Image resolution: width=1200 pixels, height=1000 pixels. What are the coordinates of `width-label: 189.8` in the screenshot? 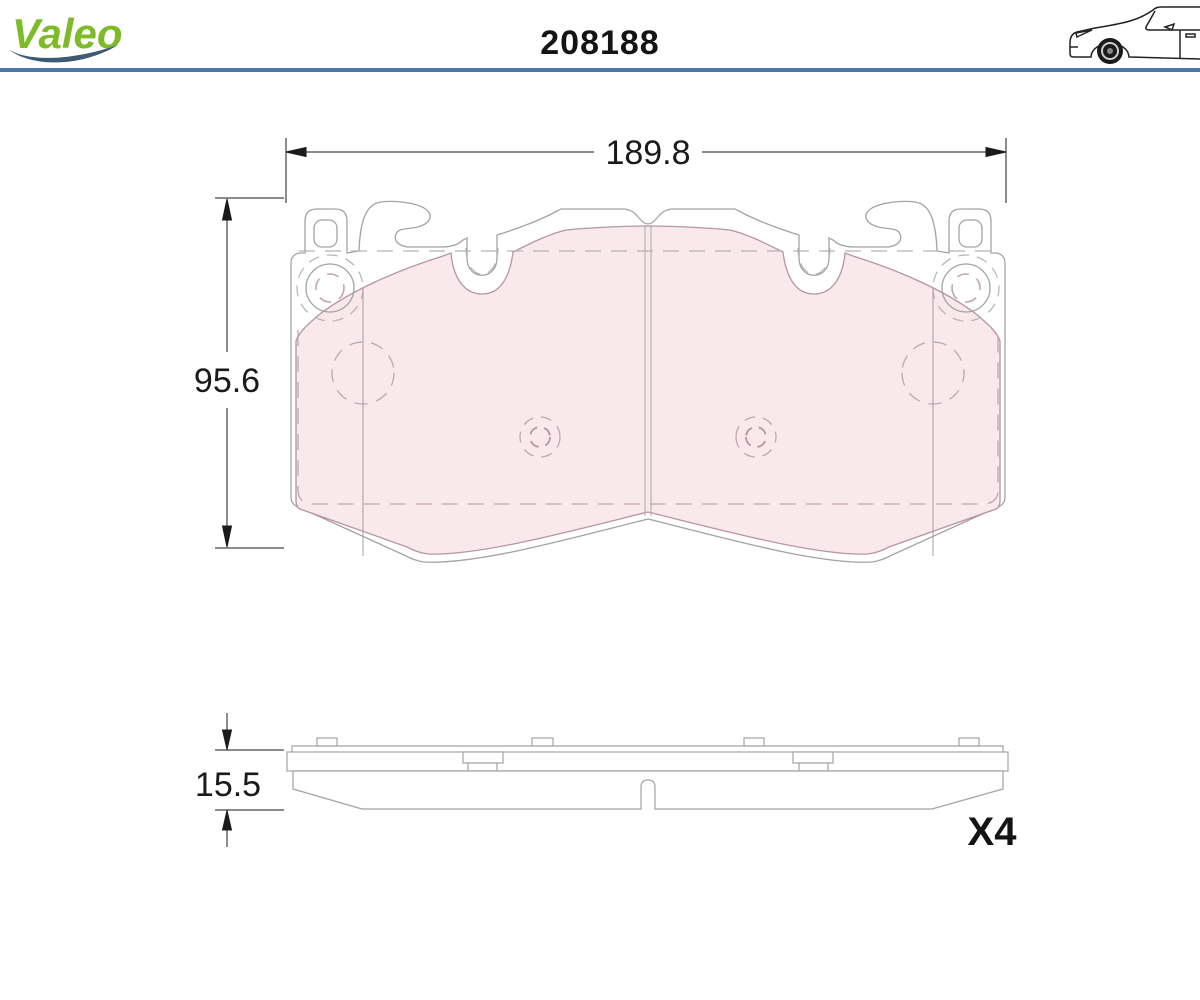 It's located at (647, 153).